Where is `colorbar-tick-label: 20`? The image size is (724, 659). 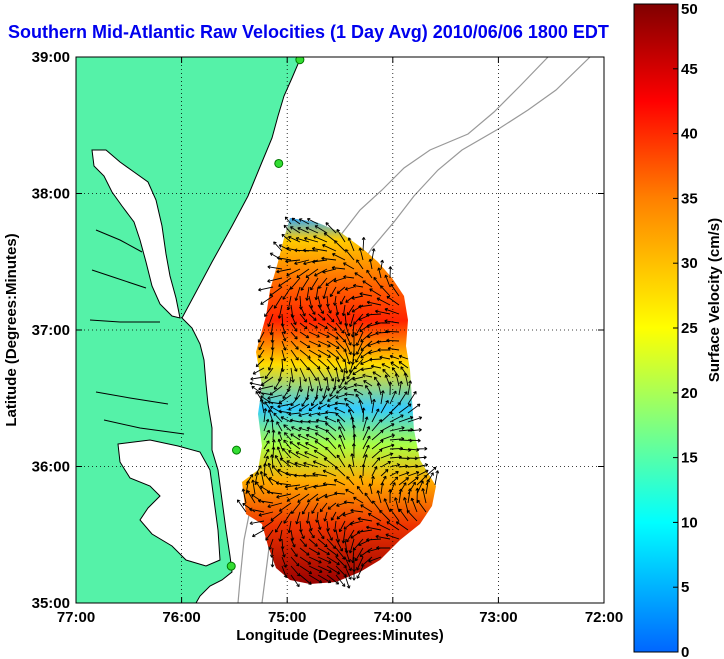
colorbar-tick-label: 20 is located at coordinates (689, 393).